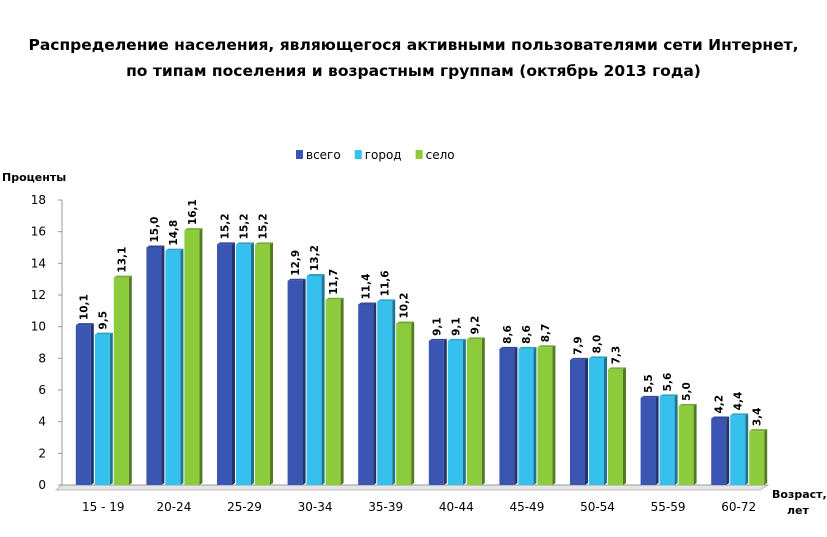  Describe the element at coordinates (42, 485) in the screenshot. I see `y-tick-label: 0` at that location.